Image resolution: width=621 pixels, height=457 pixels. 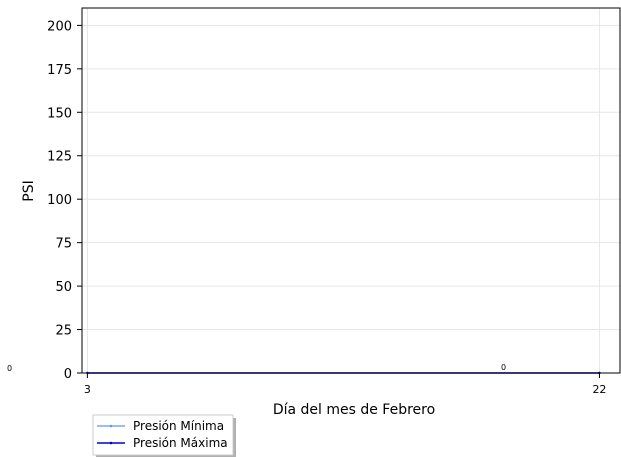 What do you see at coordinates (9, 368) in the screenshot?
I see `annotation-left: 0` at bounding box center [9, 368].